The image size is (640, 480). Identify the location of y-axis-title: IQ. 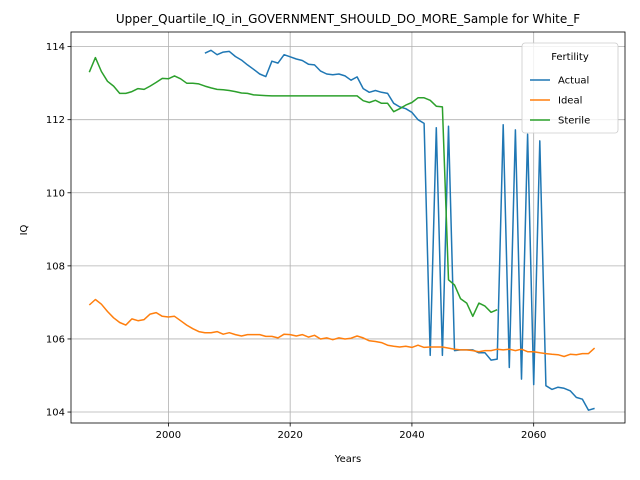
(24, 229).